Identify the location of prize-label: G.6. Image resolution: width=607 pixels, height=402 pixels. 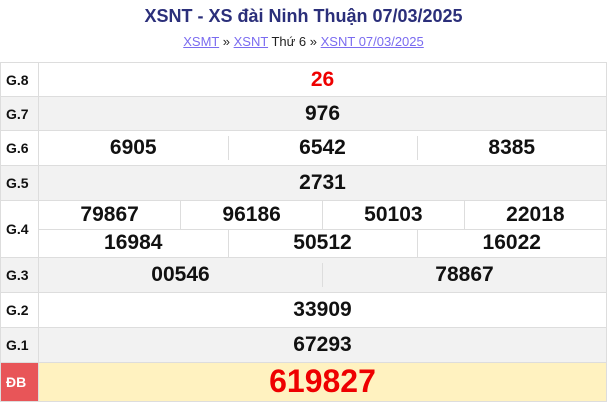
(19, 148).